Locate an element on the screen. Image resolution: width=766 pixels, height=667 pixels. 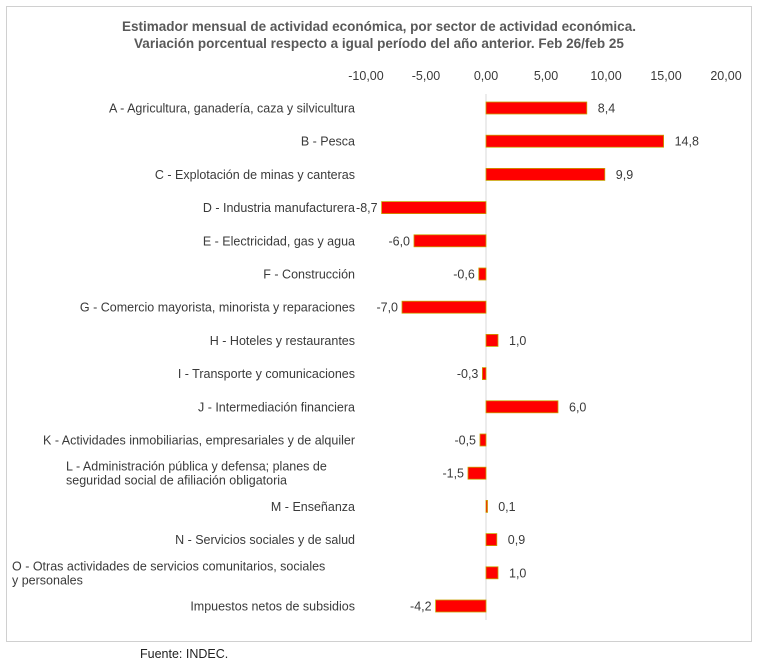
data-label: -0,6 is located at coordinates (464, 275).